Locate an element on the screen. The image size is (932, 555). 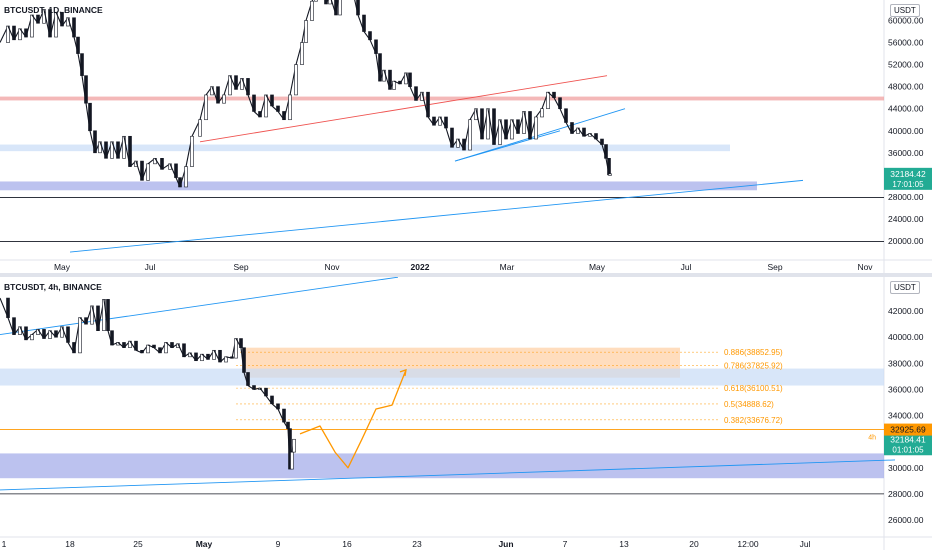
y-tick-label: 38000.00 is located at coordinates (906, 363).